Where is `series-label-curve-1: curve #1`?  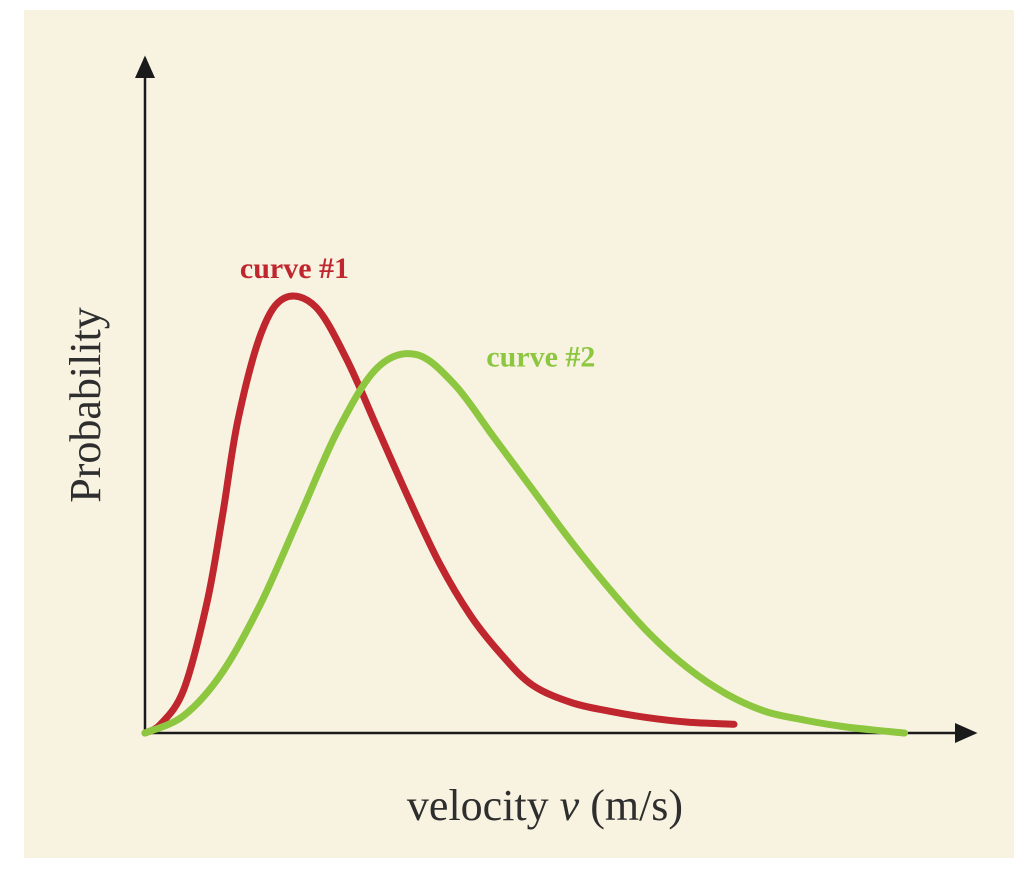
series-label-curve-1: curve #1 is located at coordinates (294, 268).